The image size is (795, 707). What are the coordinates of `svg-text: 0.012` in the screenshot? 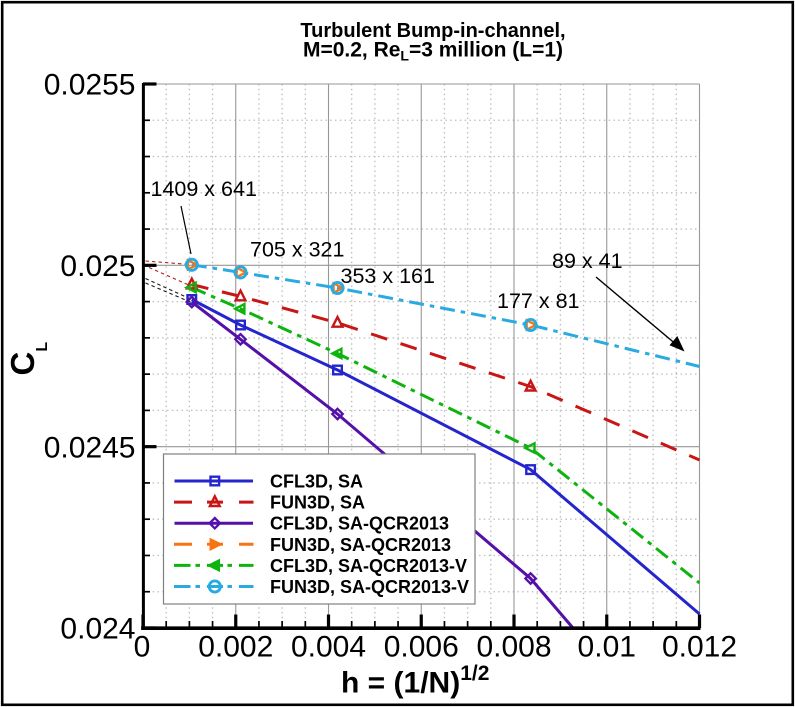 It's located at (699, 647).